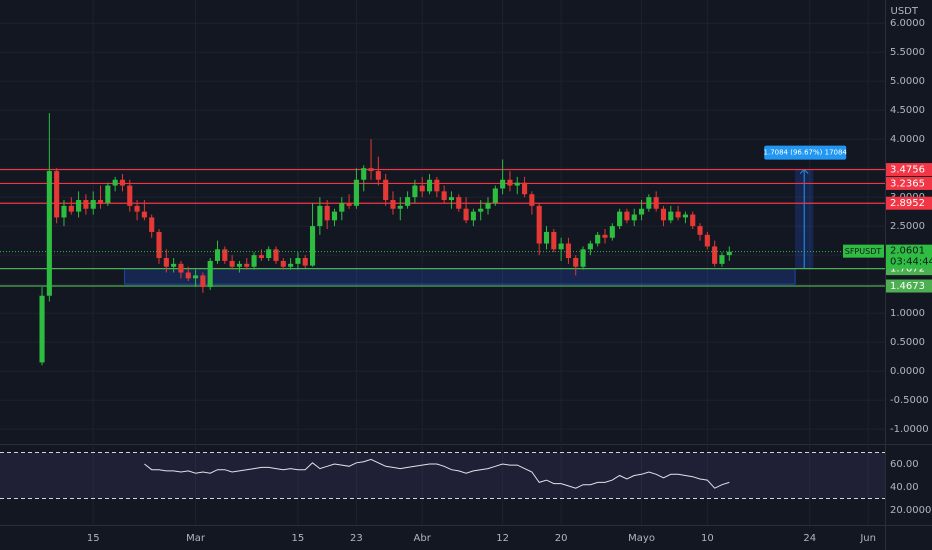 The image size is (932, 550). Describe the element at coordinates (909, 256) in the screenshot. I see `price-tag` at that location.